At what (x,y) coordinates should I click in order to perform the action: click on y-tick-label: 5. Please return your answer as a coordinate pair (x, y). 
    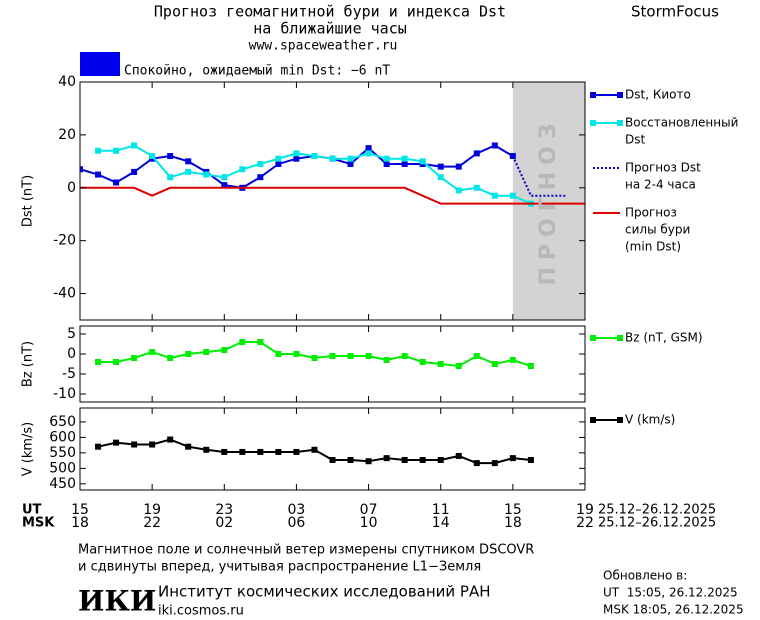
    Looking at the image, I should click on (71, 334).